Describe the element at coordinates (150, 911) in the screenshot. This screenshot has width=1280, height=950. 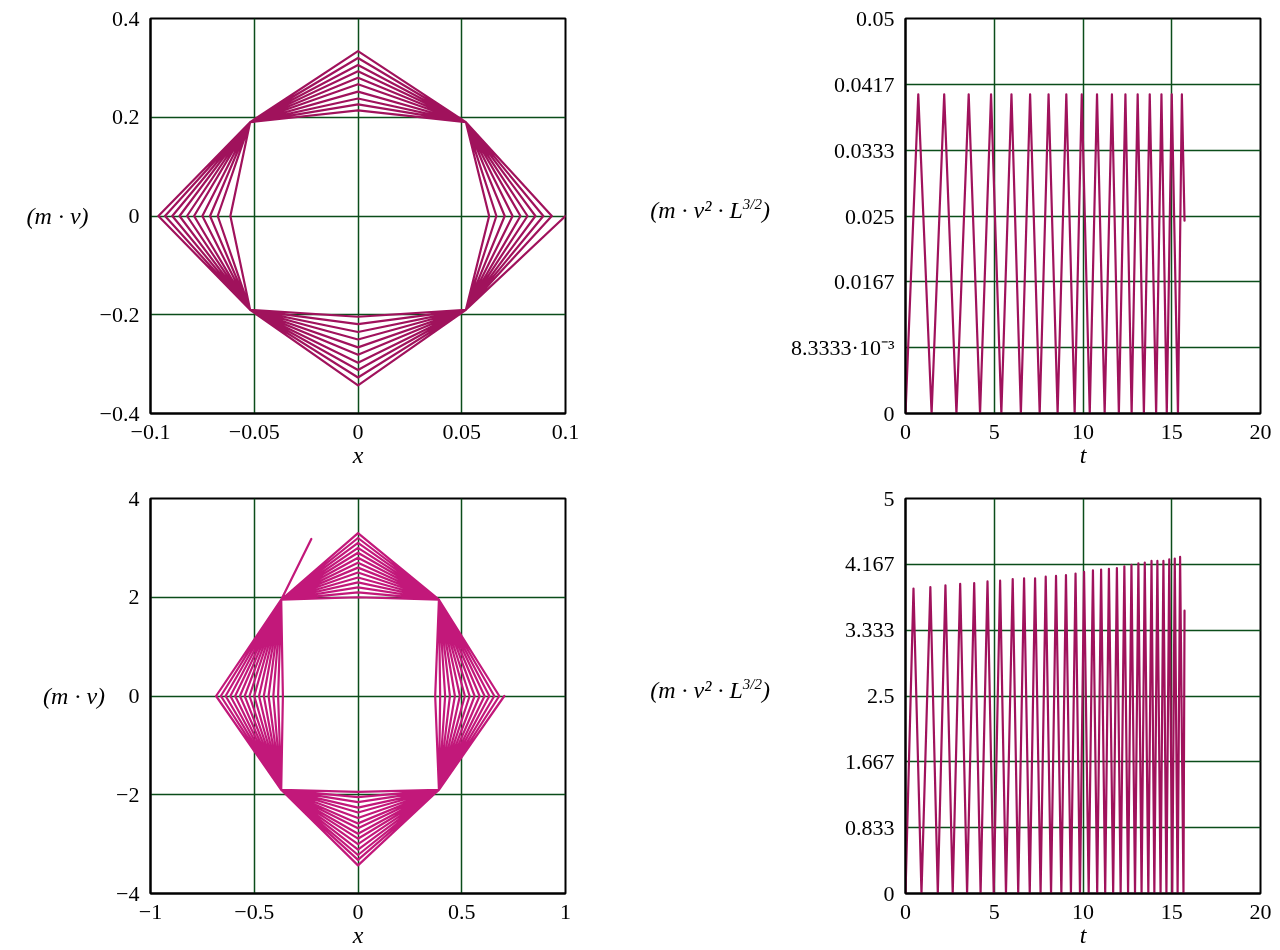
I see `x-tick-label: −1` at that location.